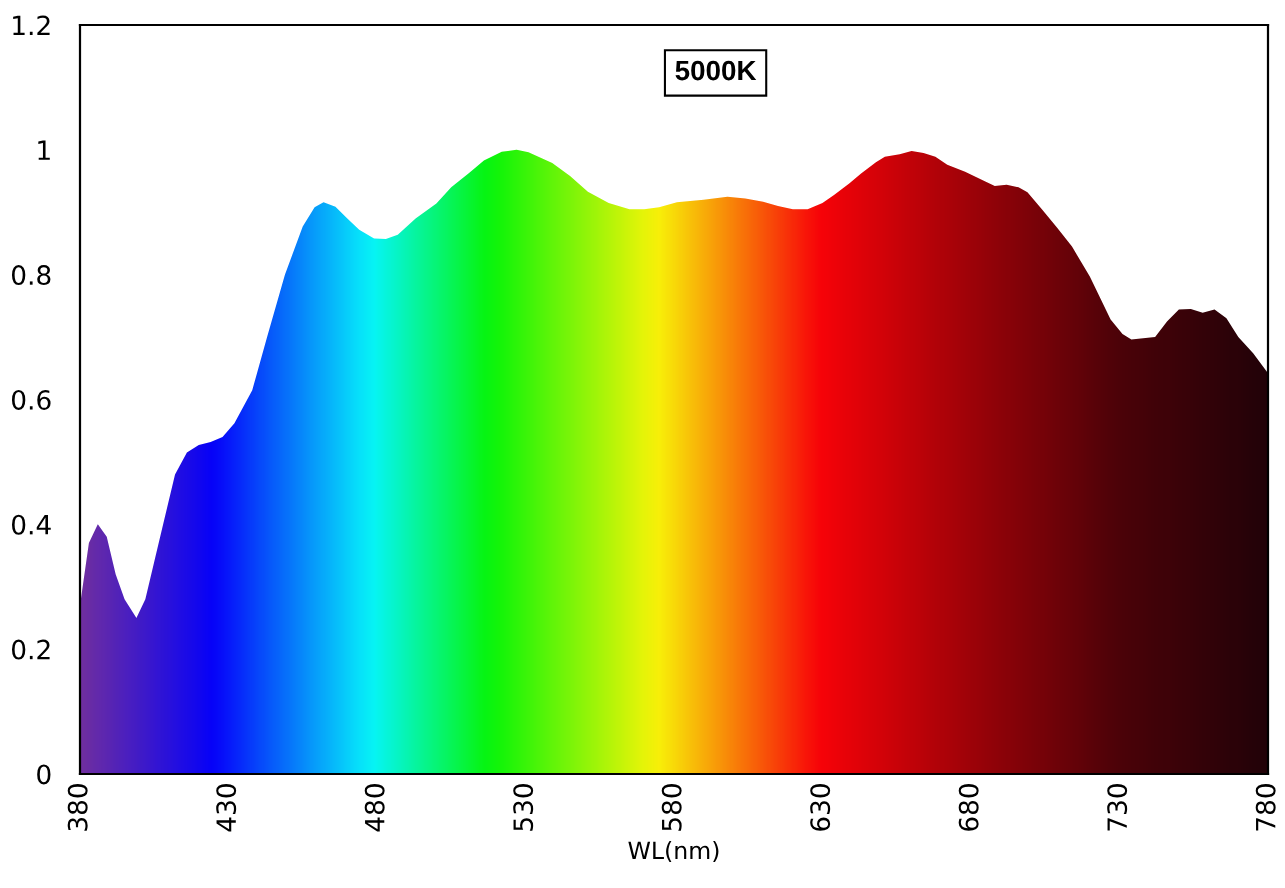 The image size is (1285, 888). I want to click on y-tick-label: 0.8, so click(31, 275).